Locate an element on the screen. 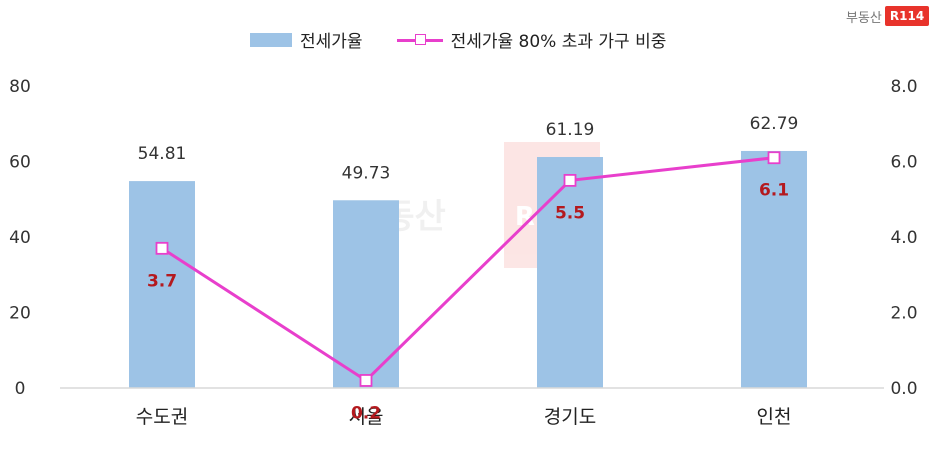 The height and width of the screenshot is (468, 940). legend-item-line: 전세가율 80% 초과 가구 비중 is located at coordinates (531, 39).